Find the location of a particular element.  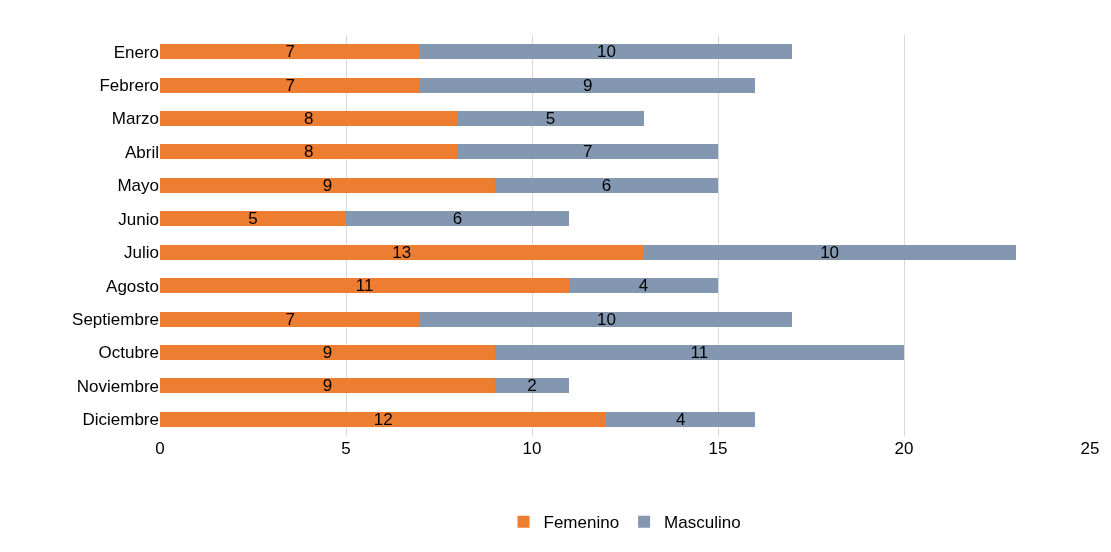

x-tick-label: 25 is located at coordinates (1090, 448).